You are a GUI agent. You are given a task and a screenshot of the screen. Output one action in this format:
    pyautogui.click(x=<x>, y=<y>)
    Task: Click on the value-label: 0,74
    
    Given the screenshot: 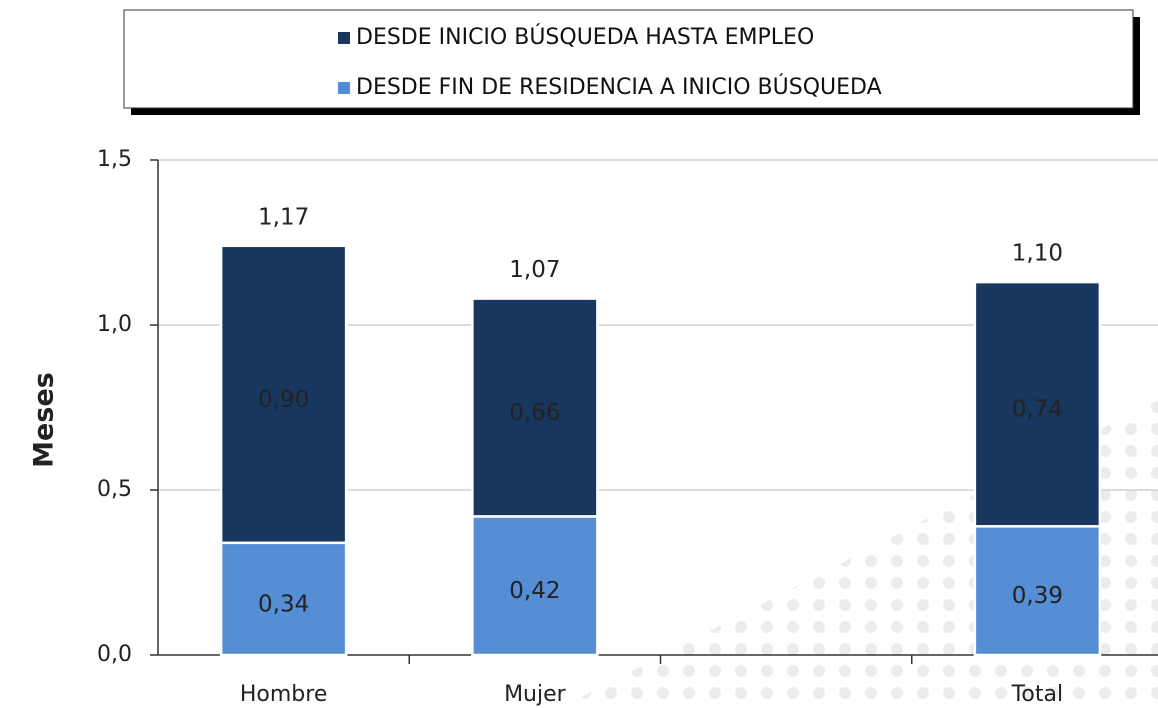 What is the action you would take?
    pyautogui.click(x=1037, y=410)
    